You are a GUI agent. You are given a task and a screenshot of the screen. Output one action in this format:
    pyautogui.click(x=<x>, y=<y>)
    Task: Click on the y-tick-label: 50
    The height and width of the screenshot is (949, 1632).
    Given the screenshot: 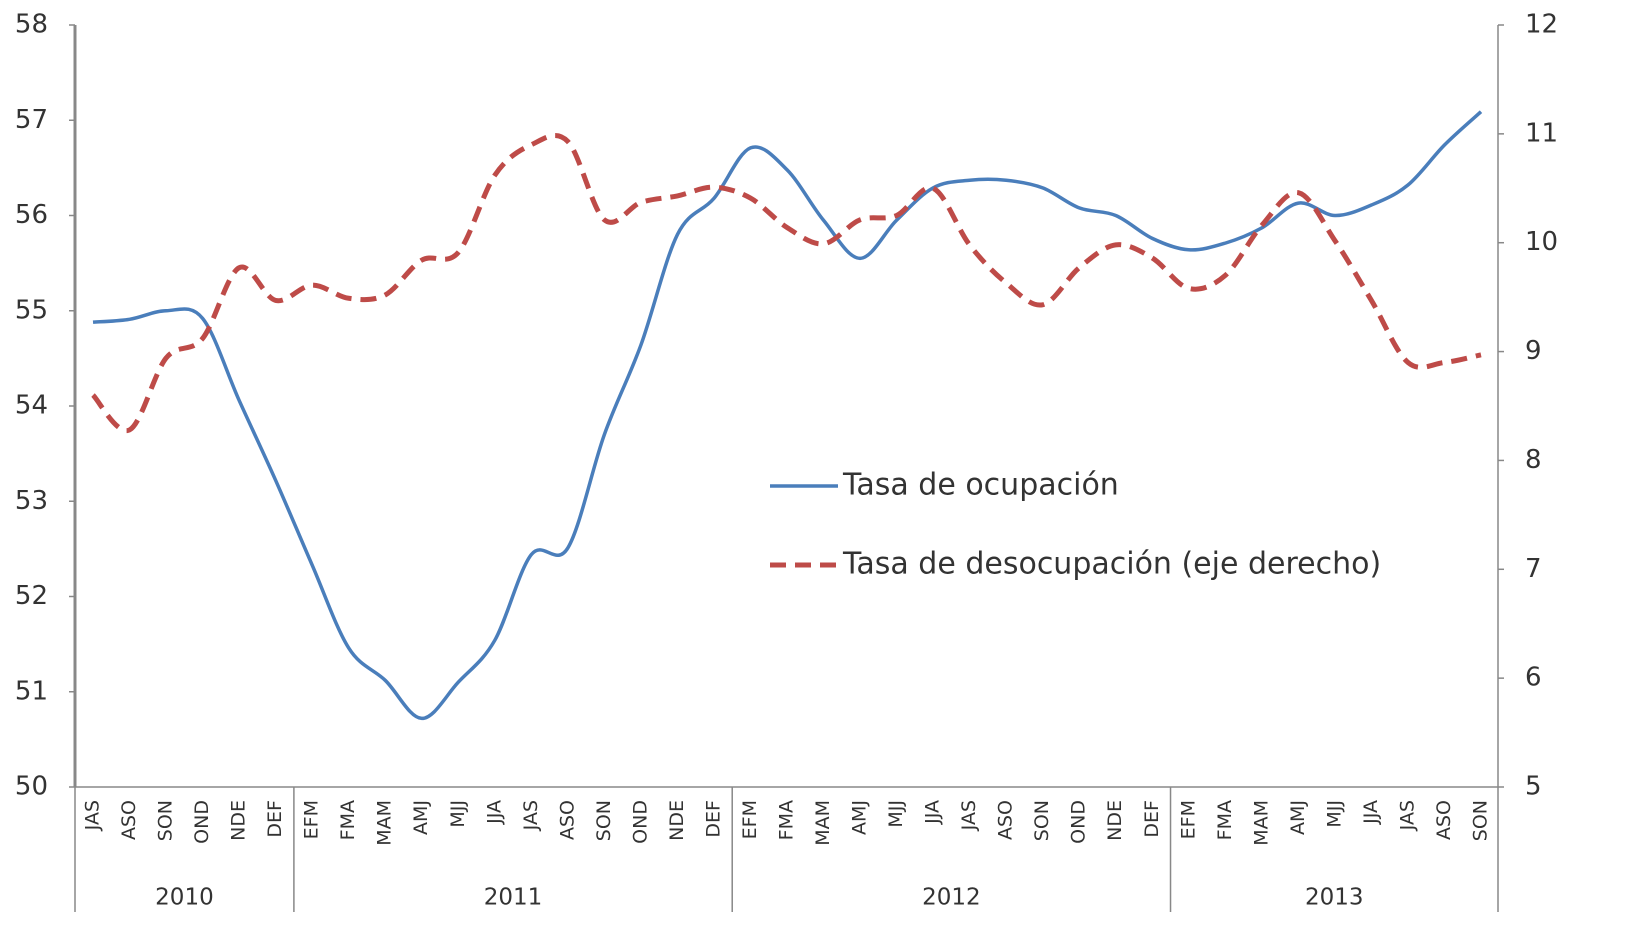 What is the action you would take?
    pyautogui.click(x=31, y=787)
    